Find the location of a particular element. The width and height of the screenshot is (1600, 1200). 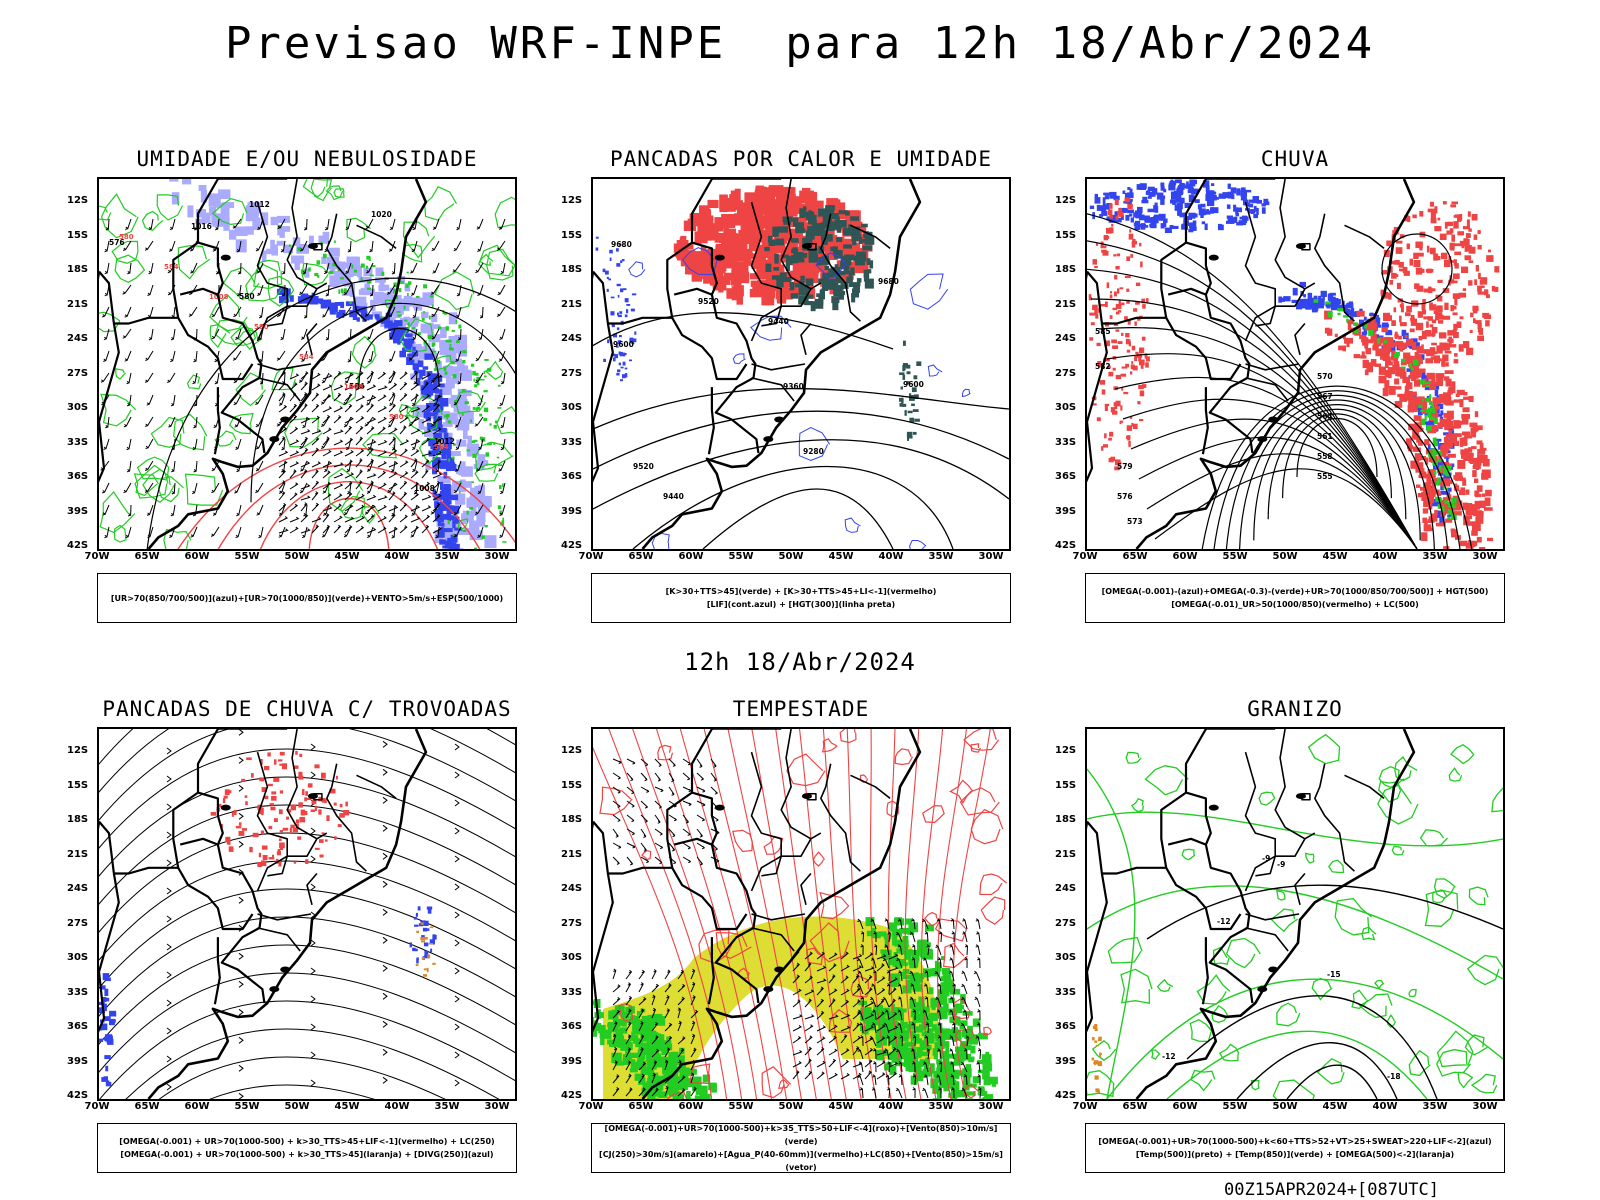

panel-title: PANCADAS POR CALOR E UMIDADE is located at coordinates (800, 159).